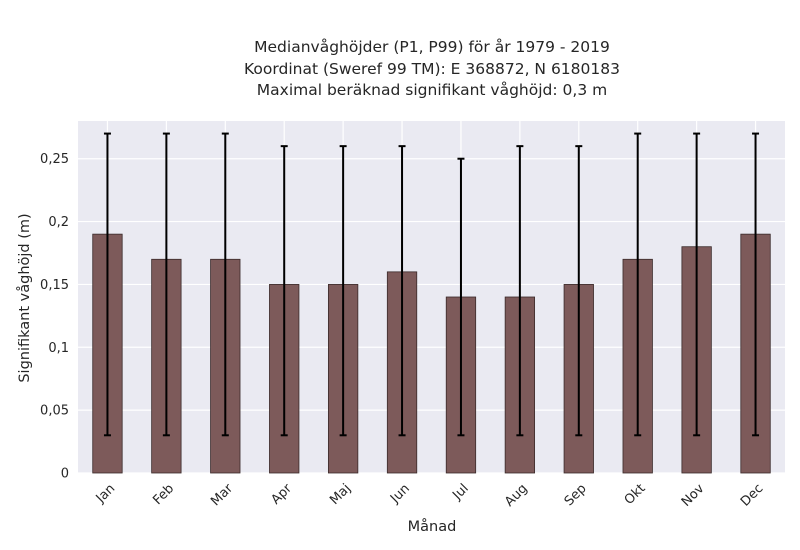  I want to click on x-tick-label: Jun, so click(400, 494).